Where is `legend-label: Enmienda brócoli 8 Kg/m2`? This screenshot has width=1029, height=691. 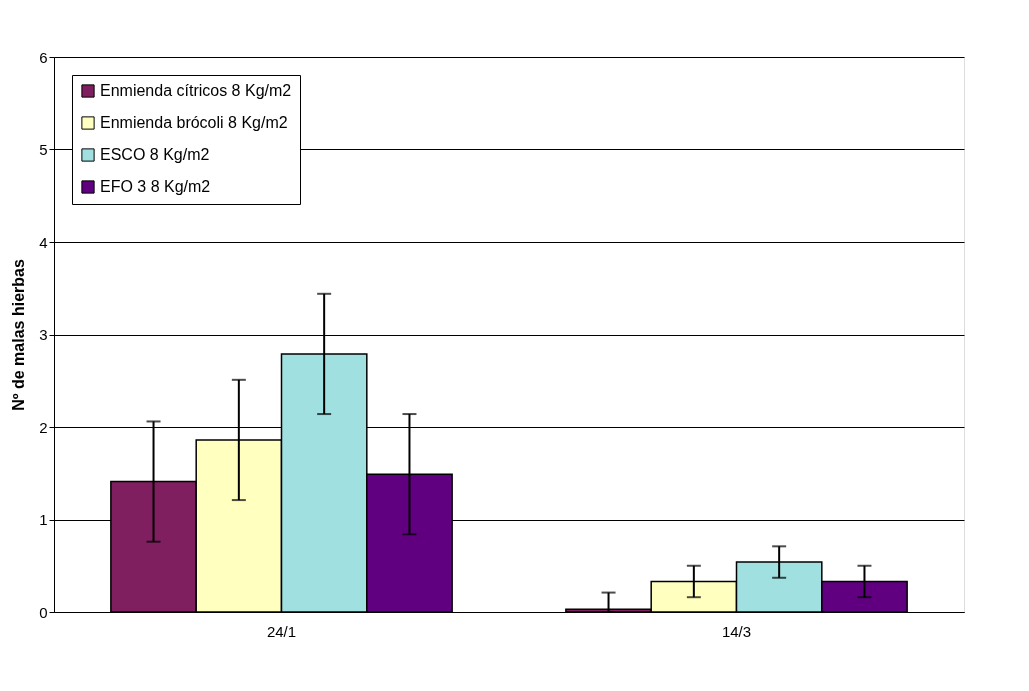 legend-label: Enmienda brócoli 8 Kg/m2 is located at coordinates (194, 122).